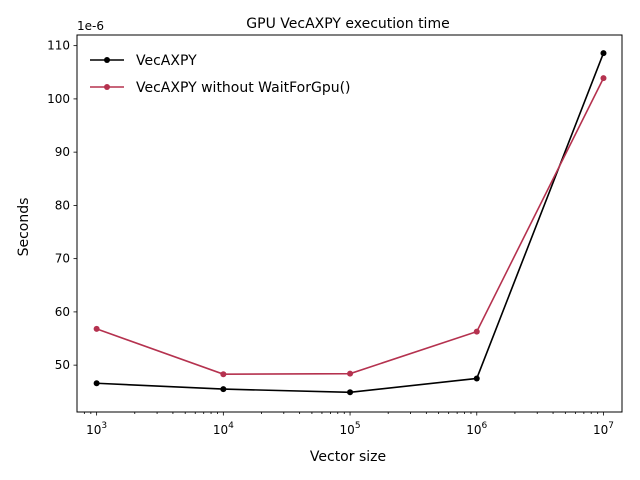  What do you see at coordinates (220, 74) in the screenshot?
I see `legend: VecAXPY VecAXPY without WaitForGpu()` at bounding box center [220, 74].